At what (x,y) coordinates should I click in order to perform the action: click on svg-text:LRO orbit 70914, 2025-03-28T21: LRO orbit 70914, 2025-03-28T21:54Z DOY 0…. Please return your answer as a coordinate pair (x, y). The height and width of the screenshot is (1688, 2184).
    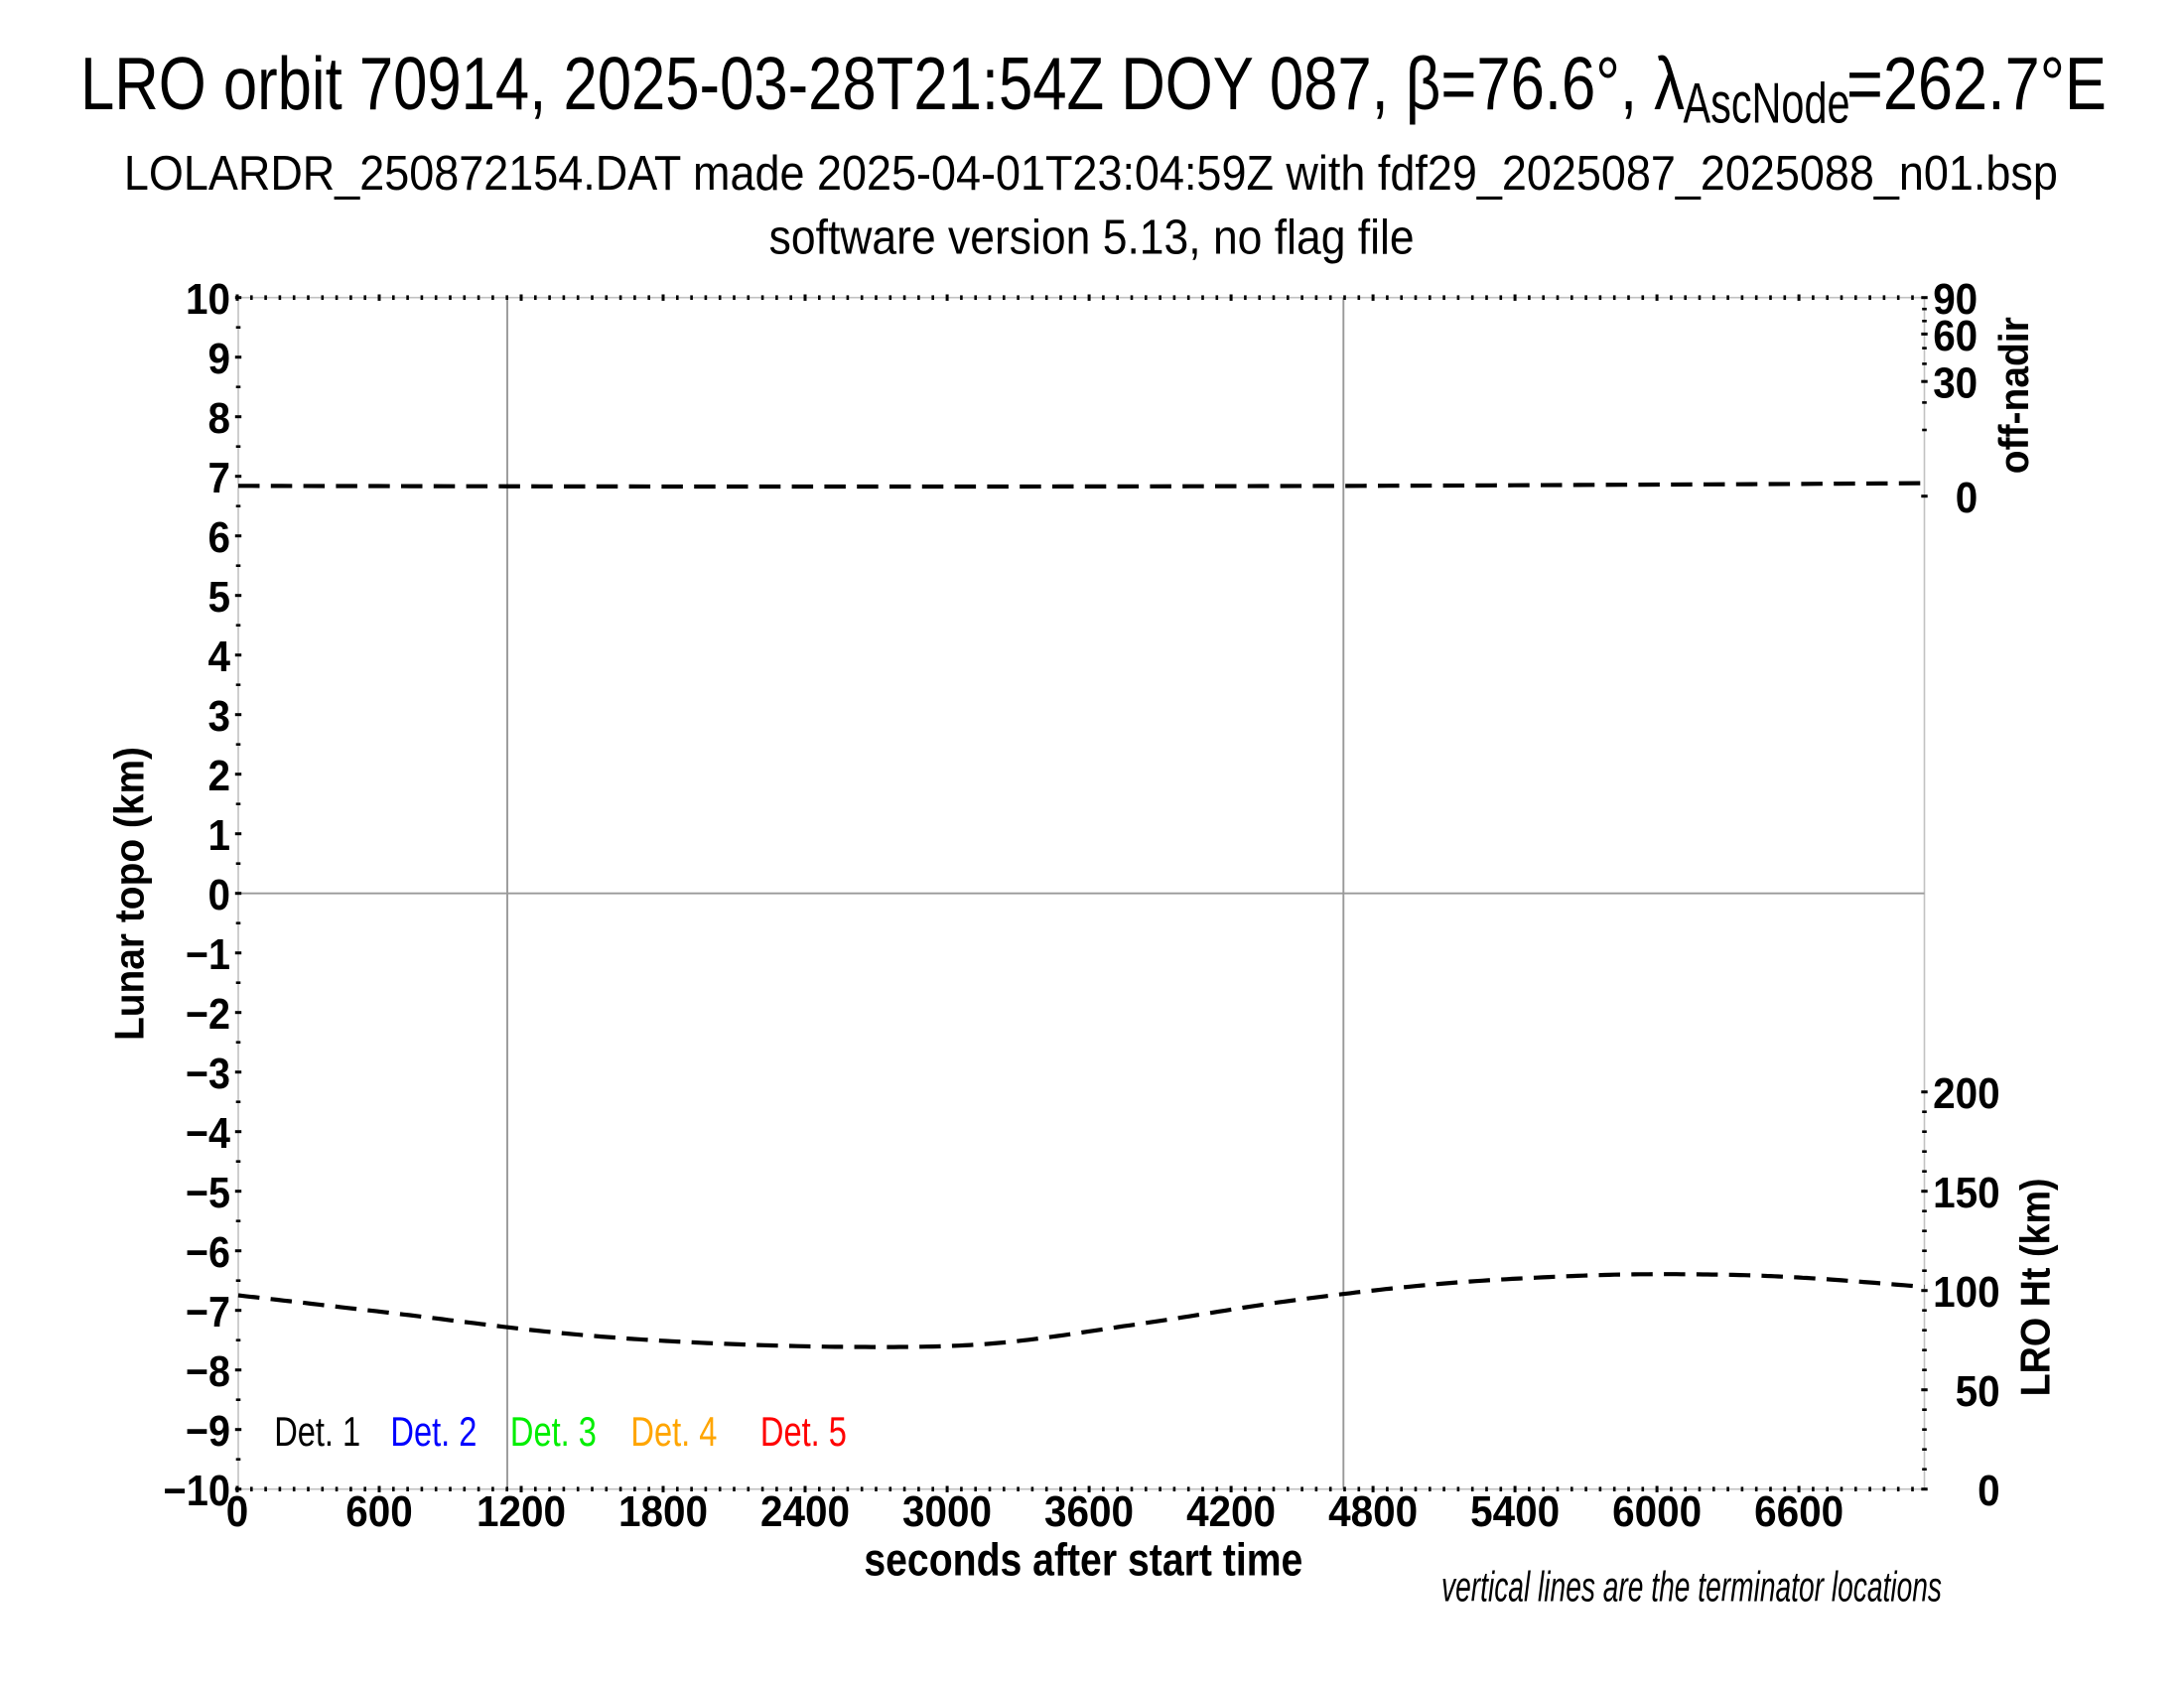
    Looking at the image, I should click on (882, 83).